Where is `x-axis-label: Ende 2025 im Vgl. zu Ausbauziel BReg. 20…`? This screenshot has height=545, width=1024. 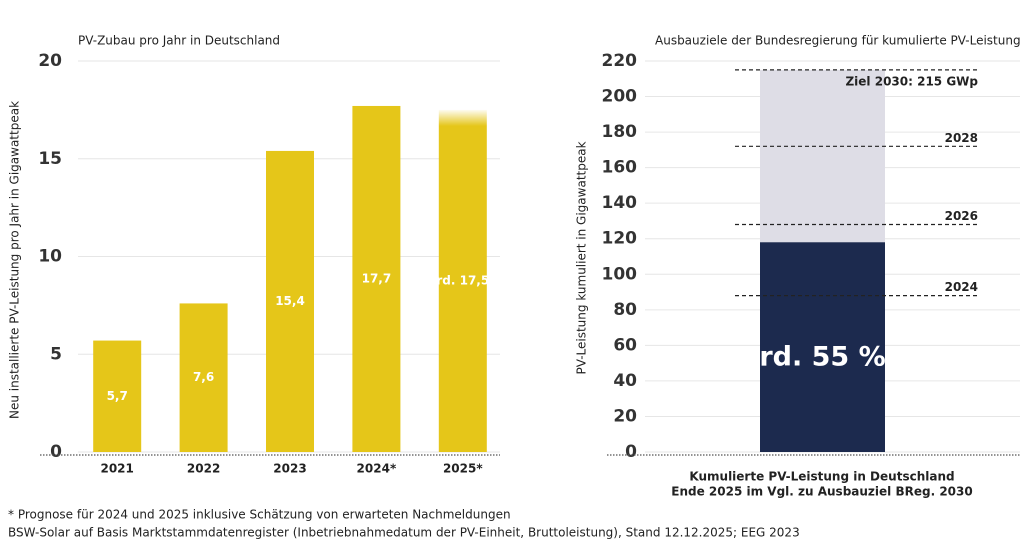
x-axis-label: Ende 2025 im Vgl. zu Ausbauziel BReg. 20… is located at coordinates (821, 492).